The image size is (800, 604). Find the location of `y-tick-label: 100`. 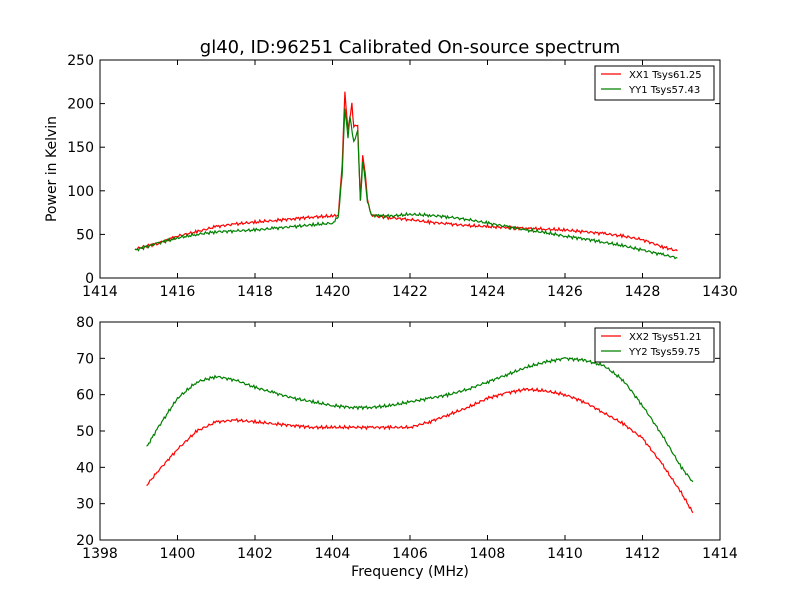

y-tick-label: 100 is located at coordinates (80, 192).